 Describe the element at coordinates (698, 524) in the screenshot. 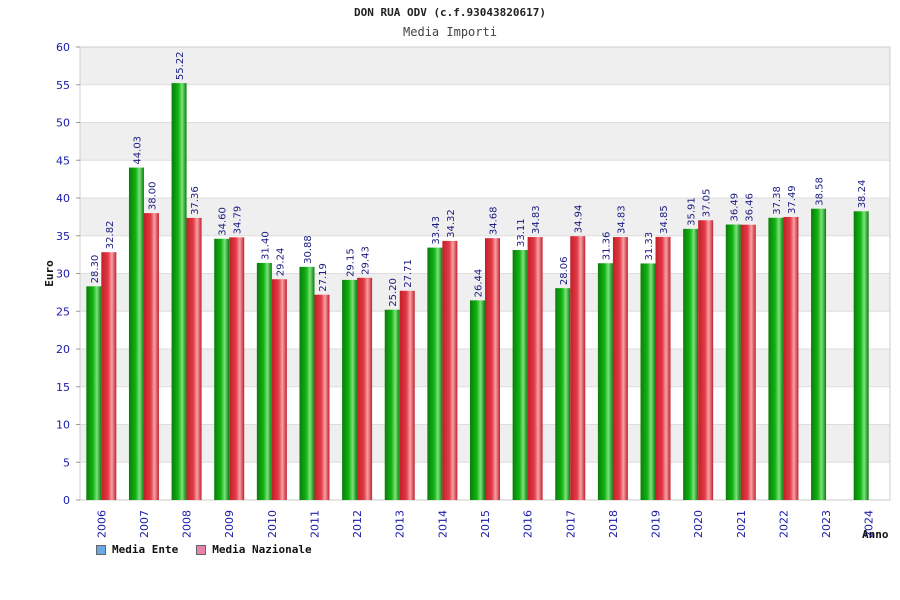

I see `x-tick-label: 2020` at that location.